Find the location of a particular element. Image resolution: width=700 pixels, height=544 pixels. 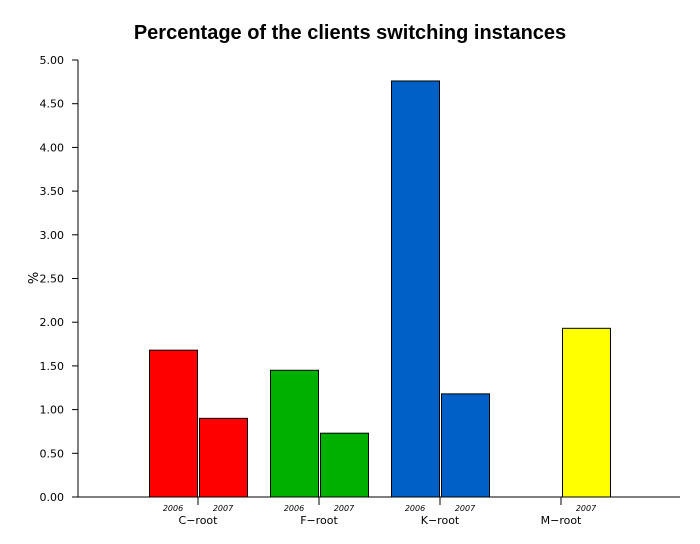

y-tick-label: 3.00 is located at coordinates (52, 235).